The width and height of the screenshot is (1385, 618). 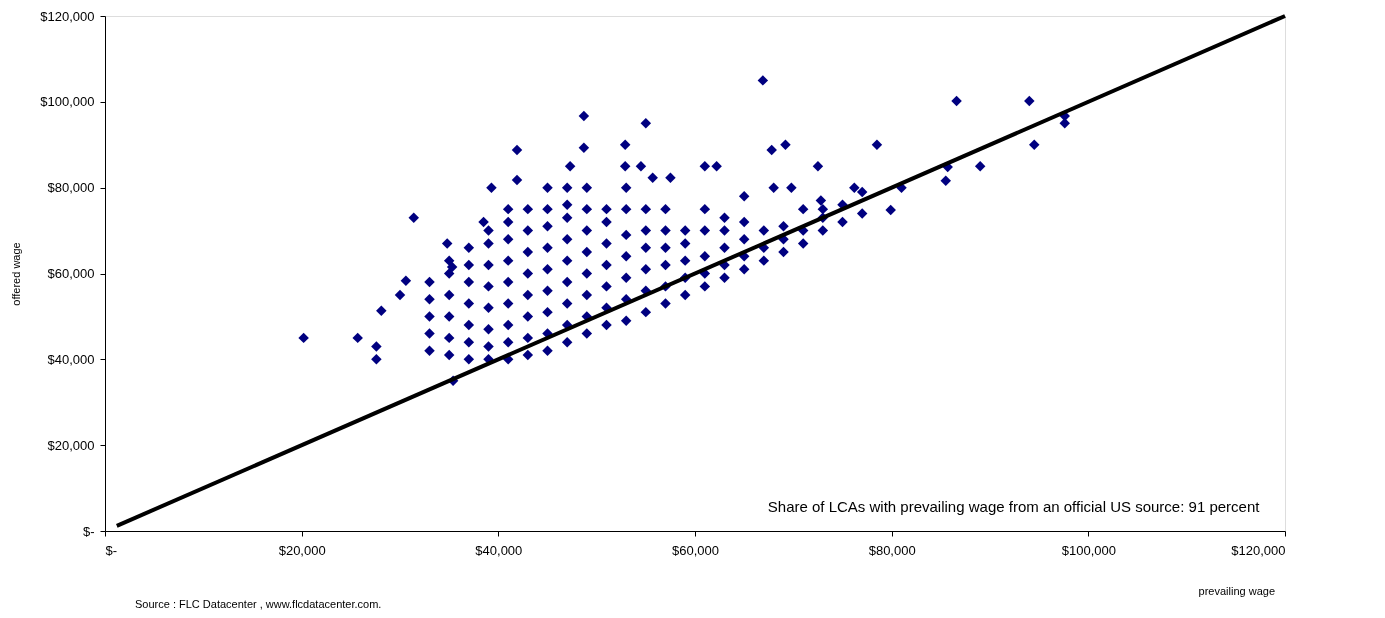 I want to click on y-tick-label: $100,000, so click(x=67, y=102).